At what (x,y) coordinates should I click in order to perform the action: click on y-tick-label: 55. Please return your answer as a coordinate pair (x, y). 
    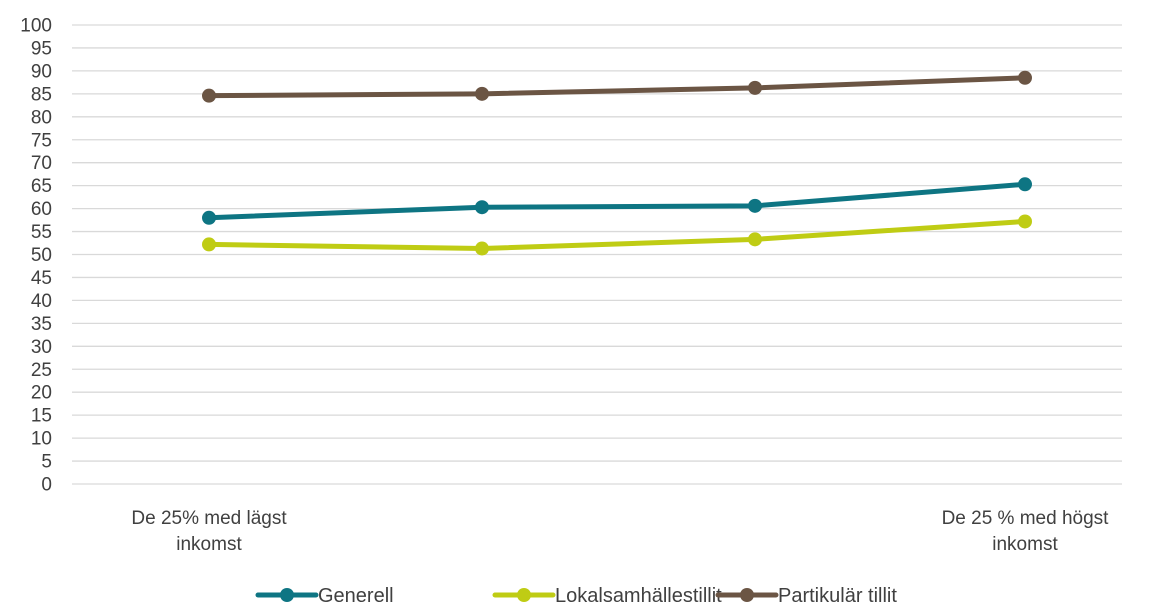
    Looking at the image, I should click on (41, 232).